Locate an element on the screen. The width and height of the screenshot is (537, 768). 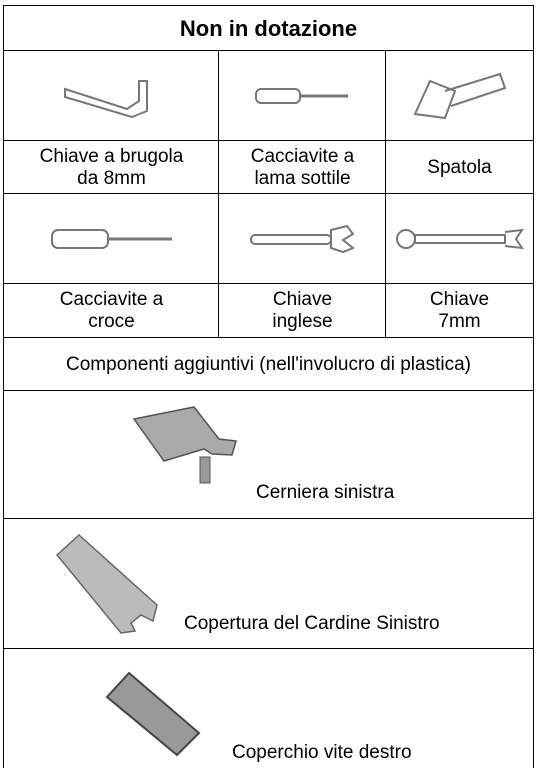
hinge-icon is located at coordinates (184, 445).